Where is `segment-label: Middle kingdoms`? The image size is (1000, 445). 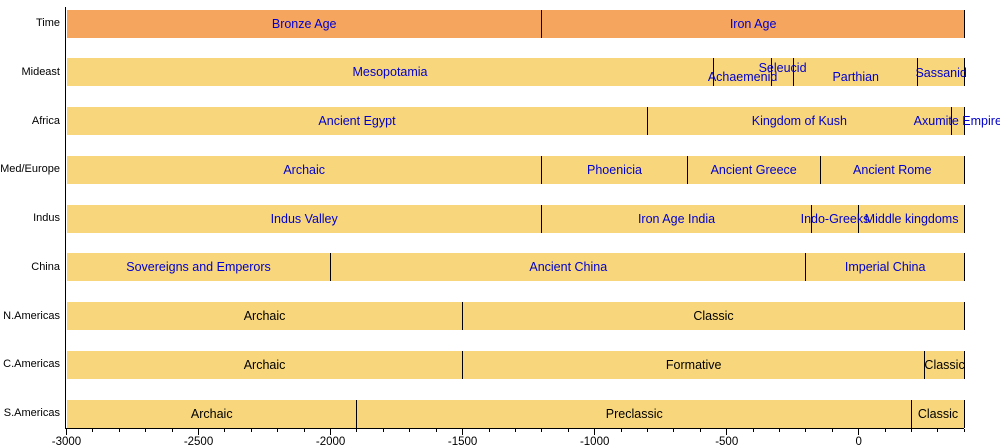 segment-label: Middle kingdoms is located at coordinates (911, 218).